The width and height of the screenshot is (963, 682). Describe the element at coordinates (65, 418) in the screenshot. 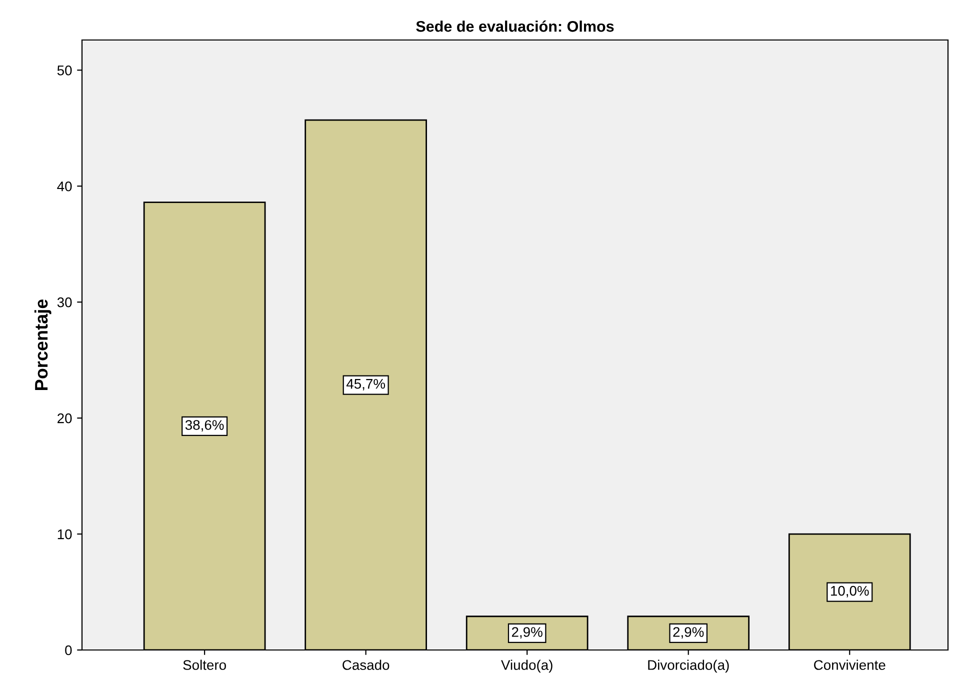

I see `y-tick-label: 20` at that location.